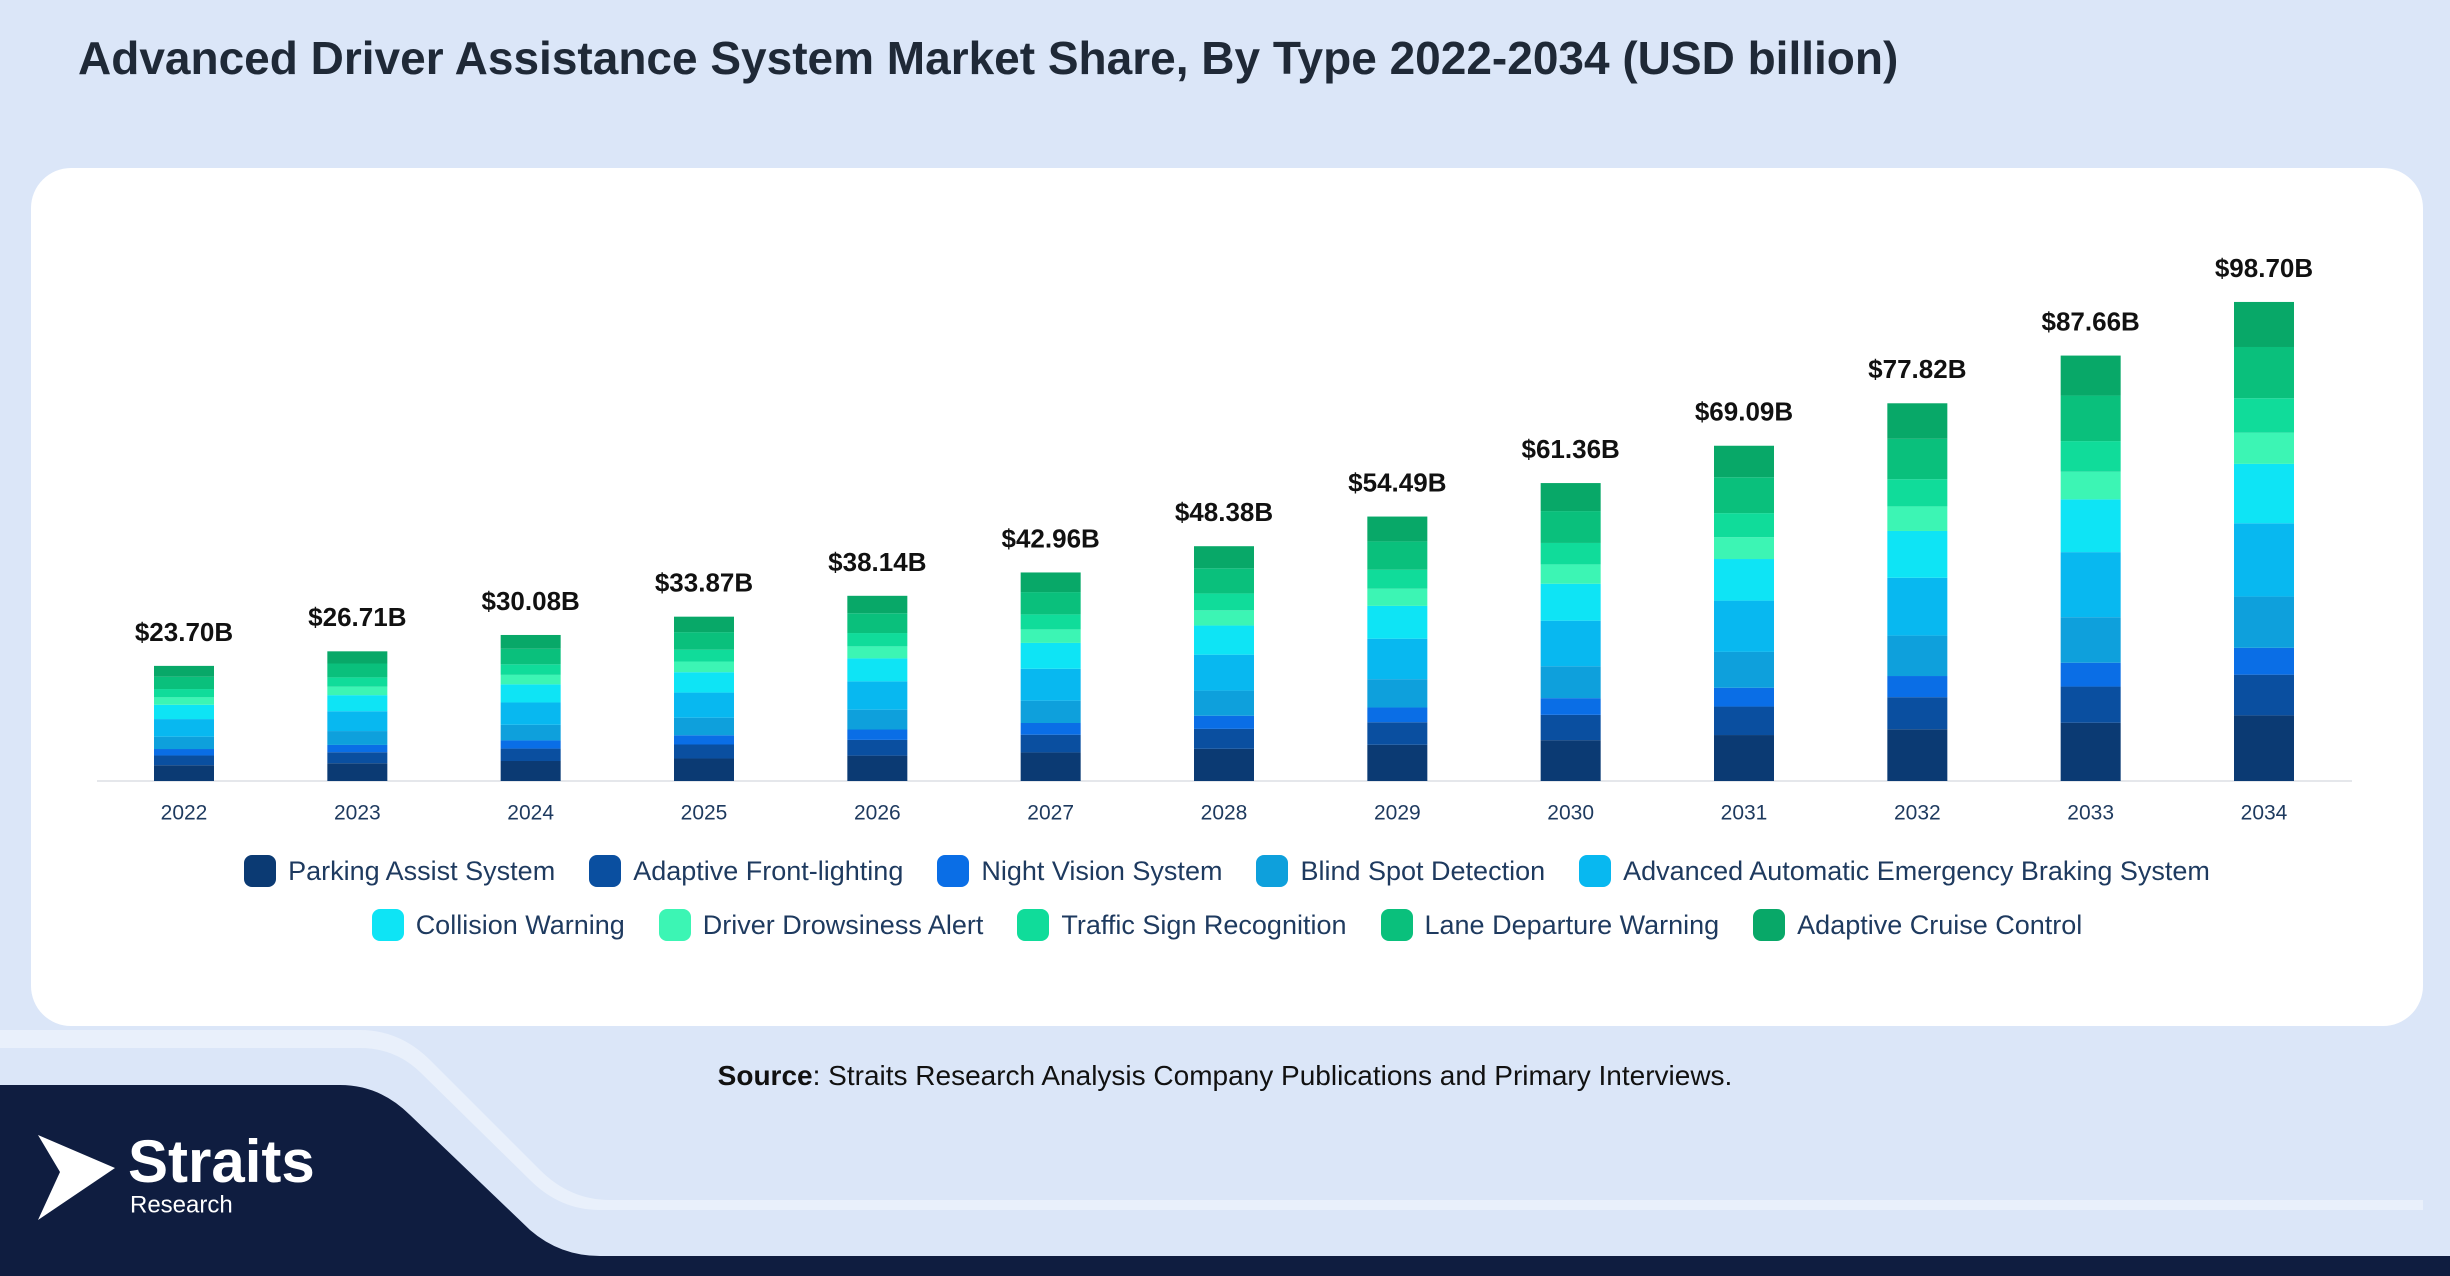 The height and width of the screenshot is (1276, 2450). I want to click on x-tick-label: 2024, so click(530, 813).